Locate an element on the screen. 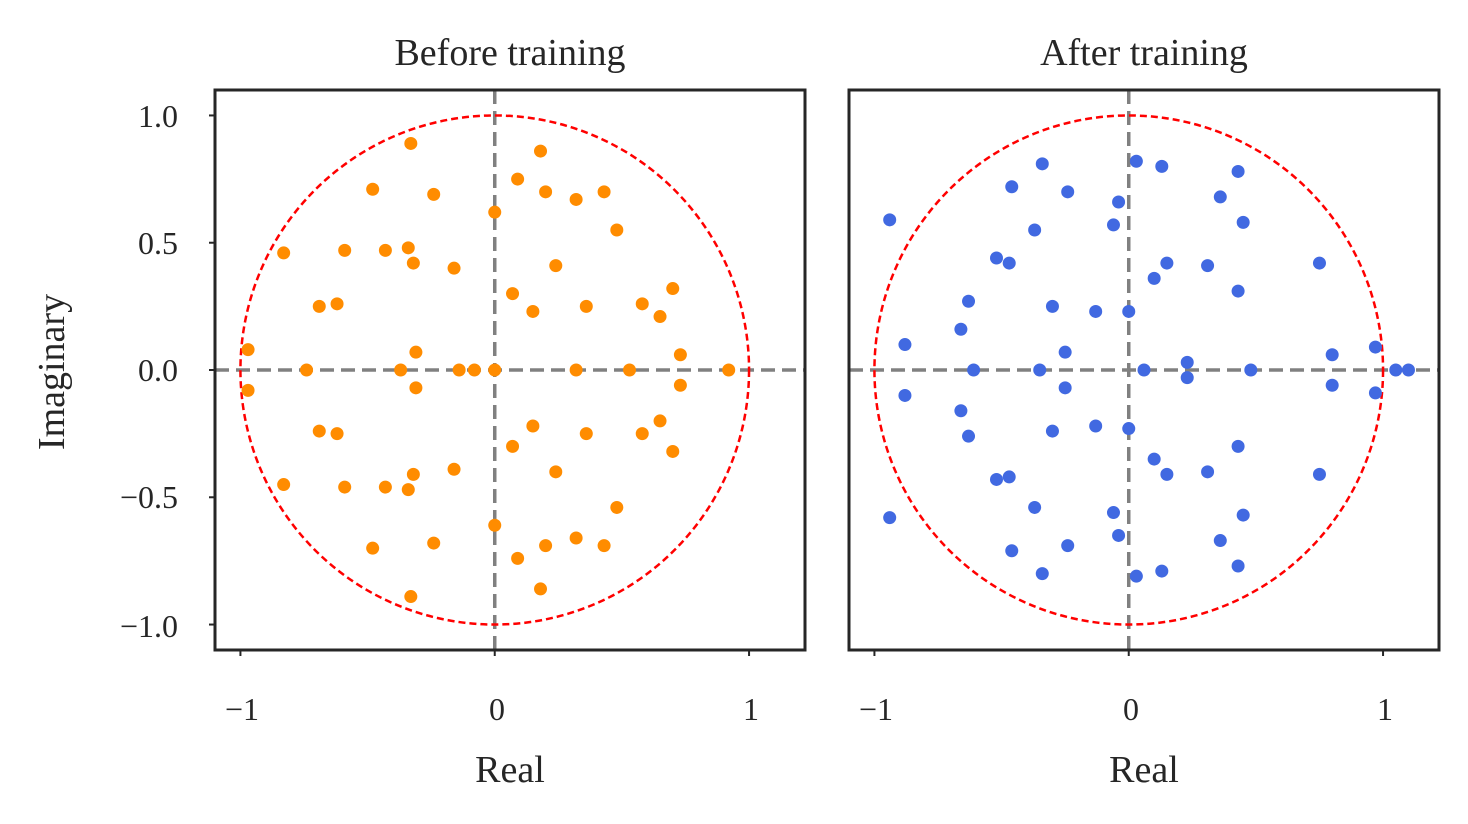  chart-title-before: Before training is located at coordinates (509, 53).